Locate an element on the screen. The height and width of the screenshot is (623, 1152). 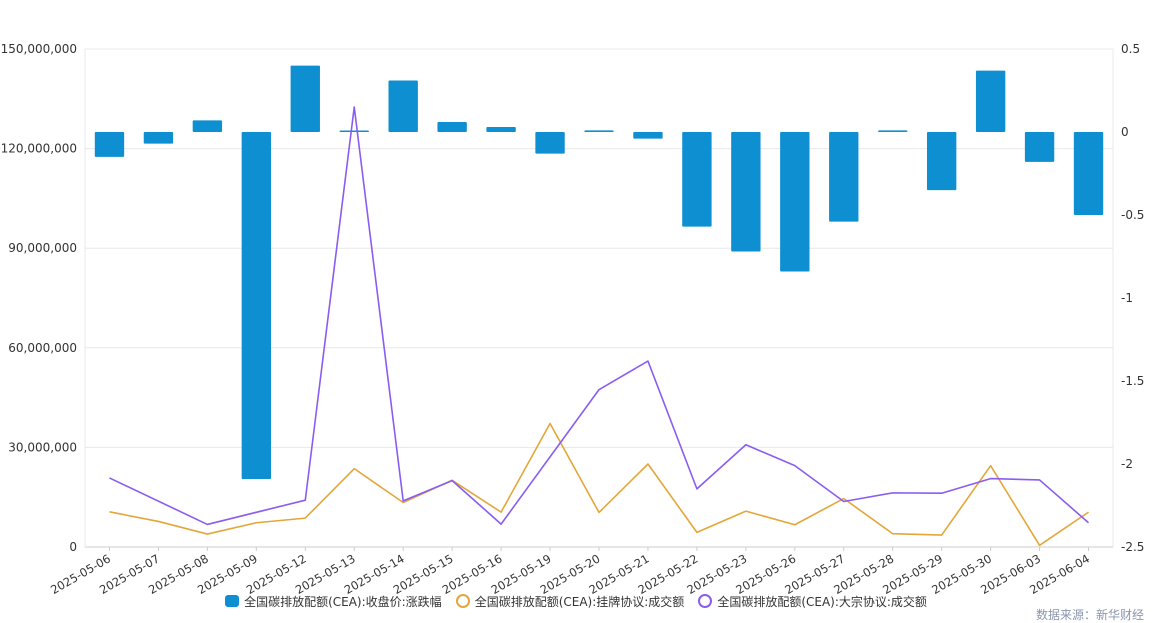
legend-item-listed-turnover: 全国碳排放配额(CEA):挂牌协议:成交额 is located at coordinates (570, 601).